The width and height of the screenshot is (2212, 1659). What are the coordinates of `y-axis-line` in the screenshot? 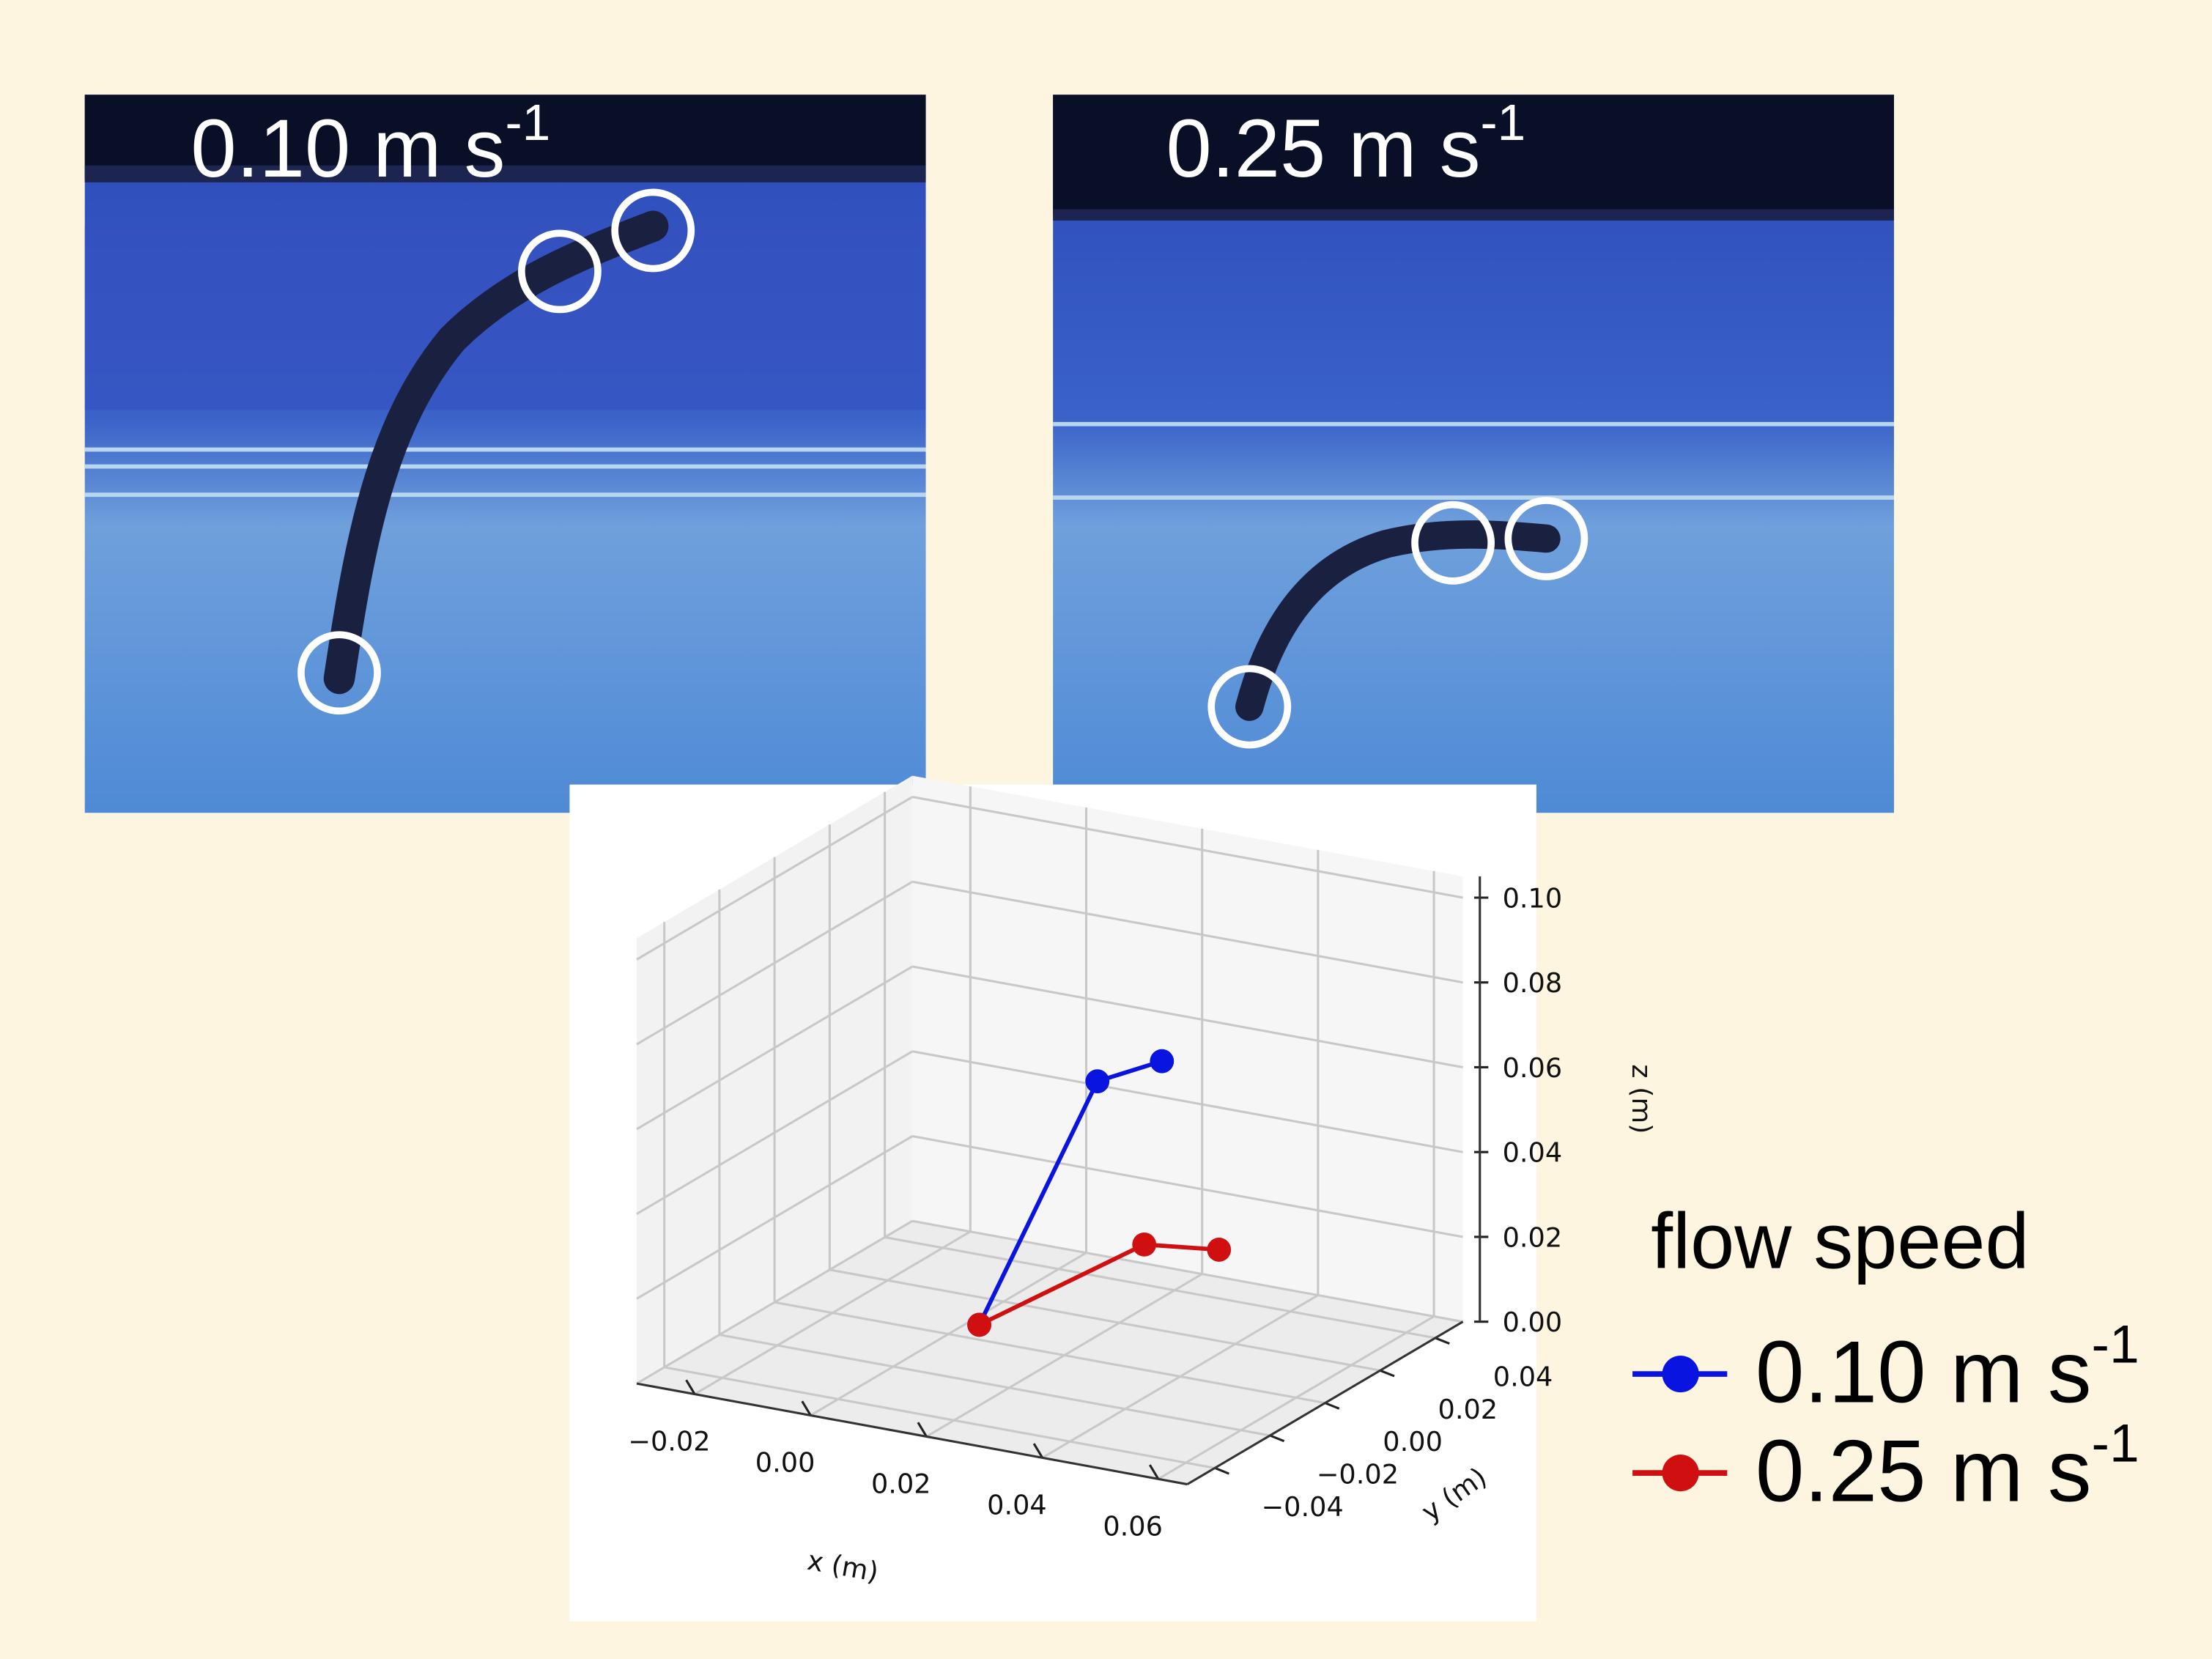 It's located at (1325, 1402).